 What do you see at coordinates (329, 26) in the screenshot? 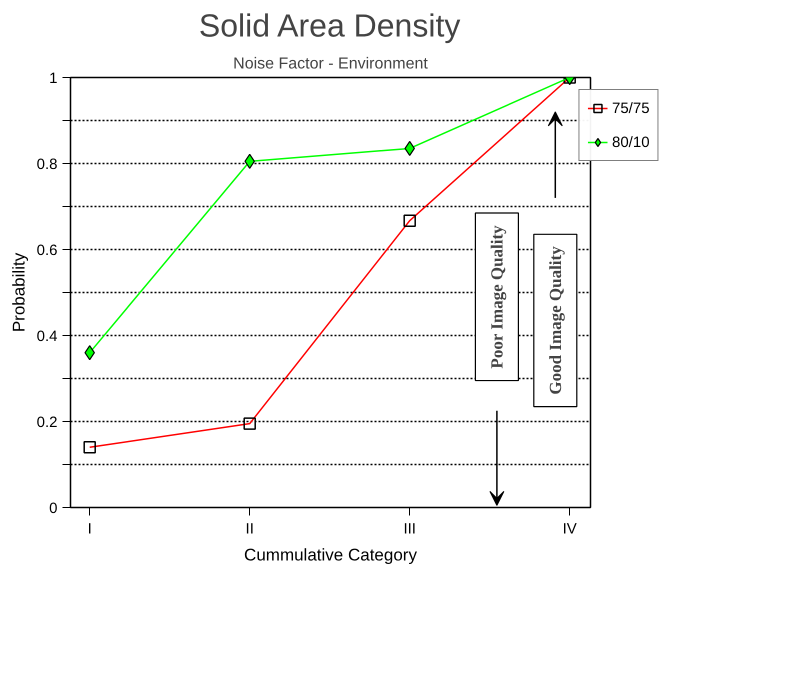
I see `chart-title: Solid Area Density` at bounding box center [329, 26].